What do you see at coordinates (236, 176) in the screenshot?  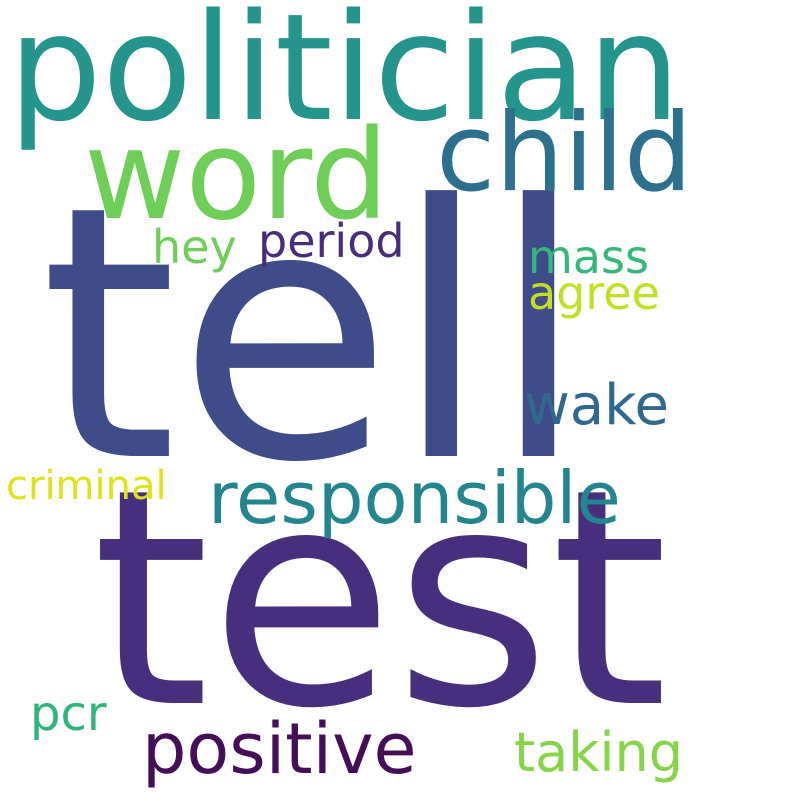 I see `word-word: word` at bounding box center [236, 176].